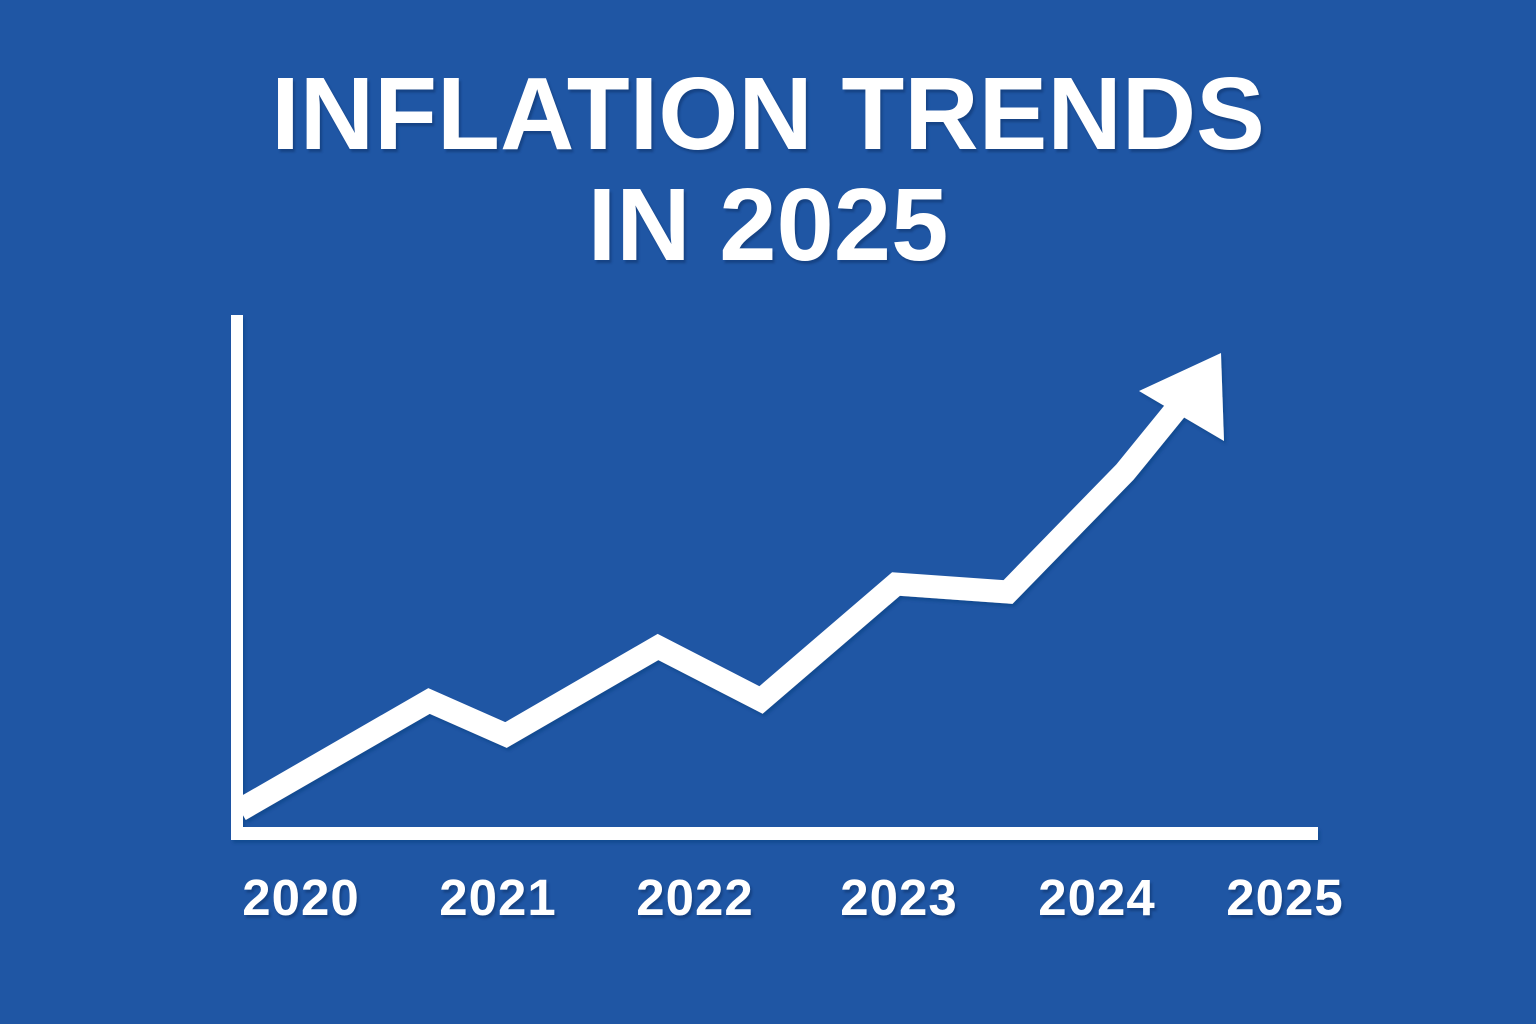  What do you see at coordinates (301, 897) in the screenshot?
I see `x-axis-label-2020: 2020` at bounding box center [301, 897].